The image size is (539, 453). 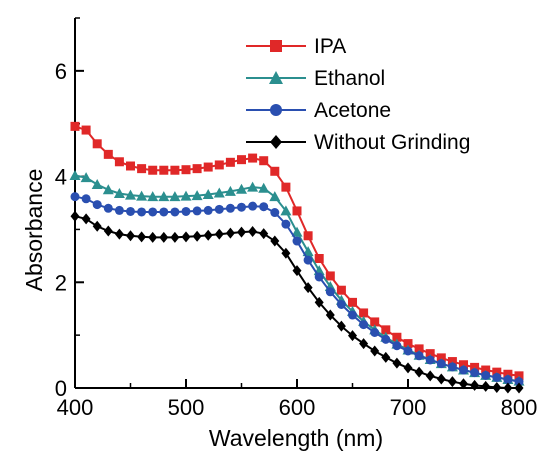 What do you see at coordinates (349, 78) in the screenshot?
I see `legend-label: Ethanol` at bounding box center [349, 78].